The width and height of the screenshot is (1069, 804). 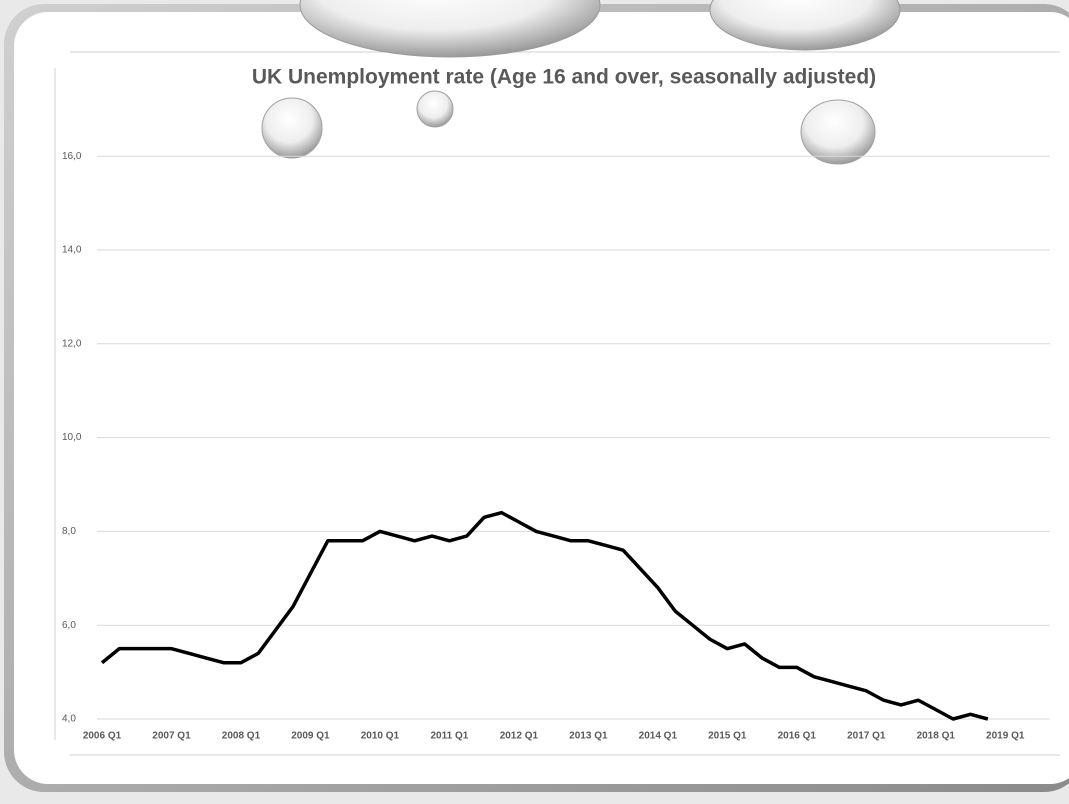 What do you see at coordinates (449, 736) in the screenshot?
I see `x-tick-label: 2011 Q1` at bounding box center [449, 736].